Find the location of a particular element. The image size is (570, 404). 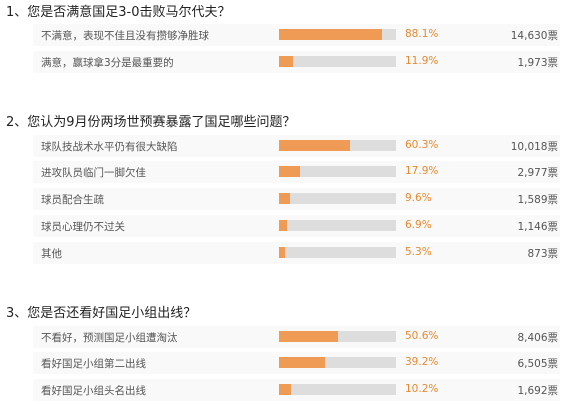

option-percent: 50.6% is located at coordinates (422, 336).